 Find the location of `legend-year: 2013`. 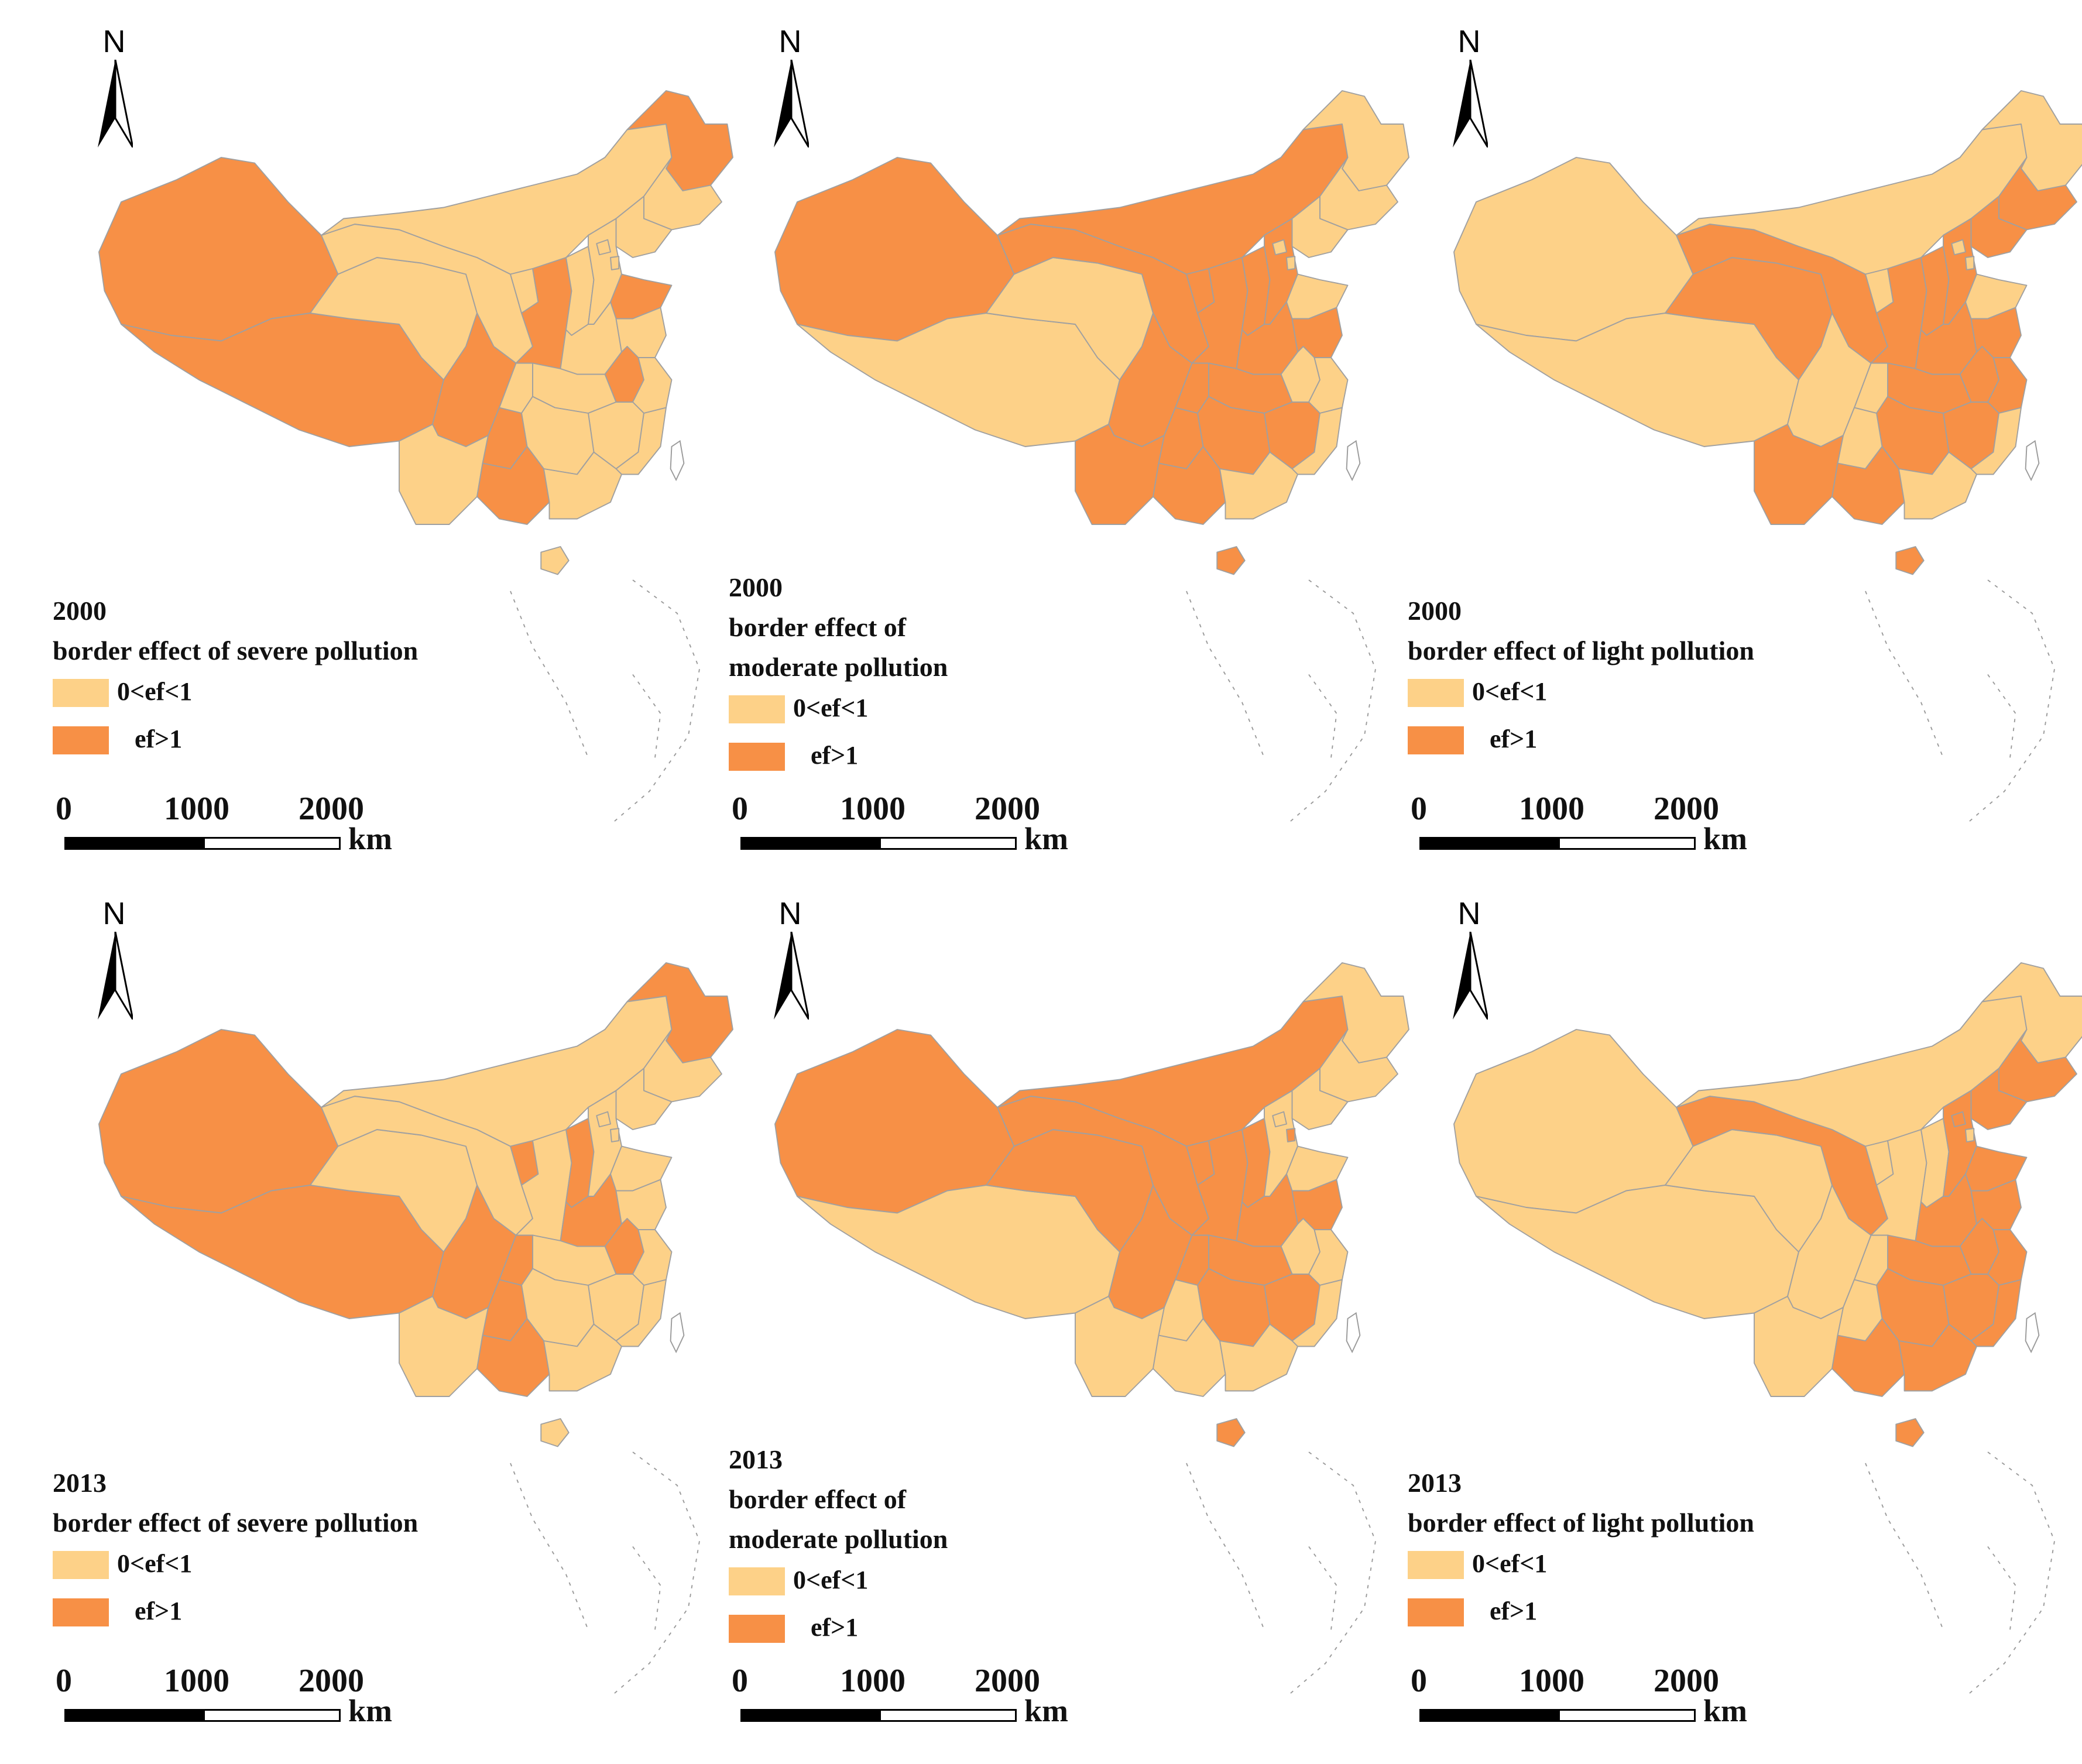

legend-year: 2013 is located at coordinates (1435, 1483).